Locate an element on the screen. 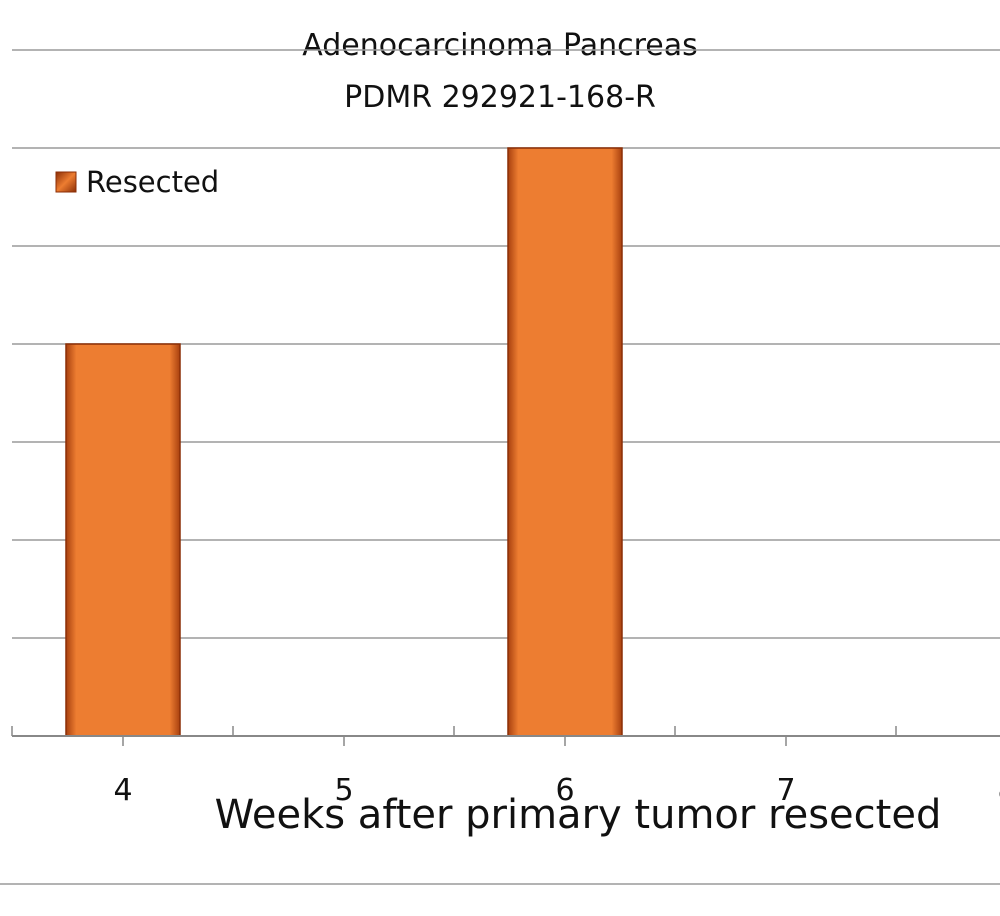 This screenshot has width=1000, height=916. legend: Resected is located at coordinates (137, 182).